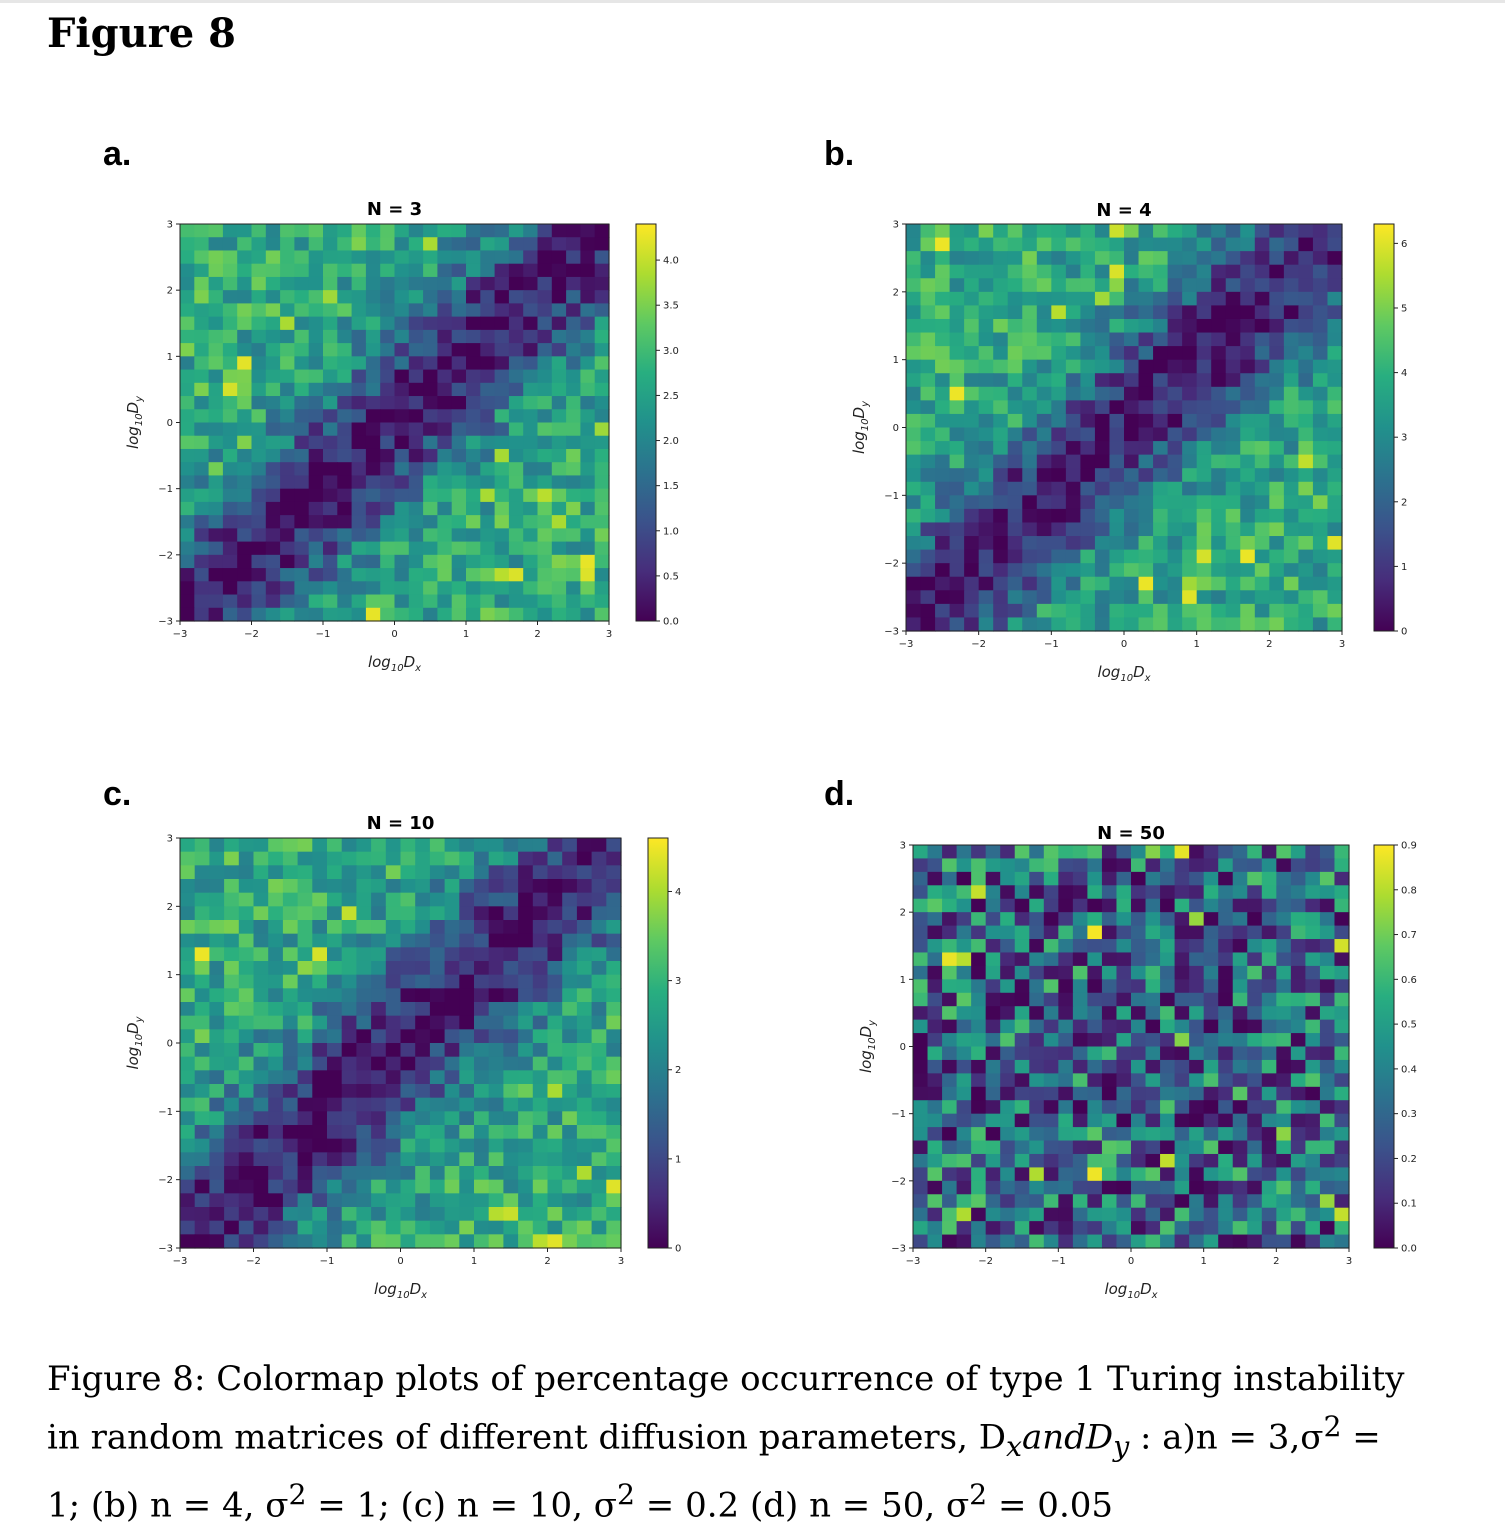 This screenshot has height=1529, width=1505. What do you see at coordinates (1124, 428) in the screenshot?
I see `heatmap-cells` at bounding box center [1124, 428].